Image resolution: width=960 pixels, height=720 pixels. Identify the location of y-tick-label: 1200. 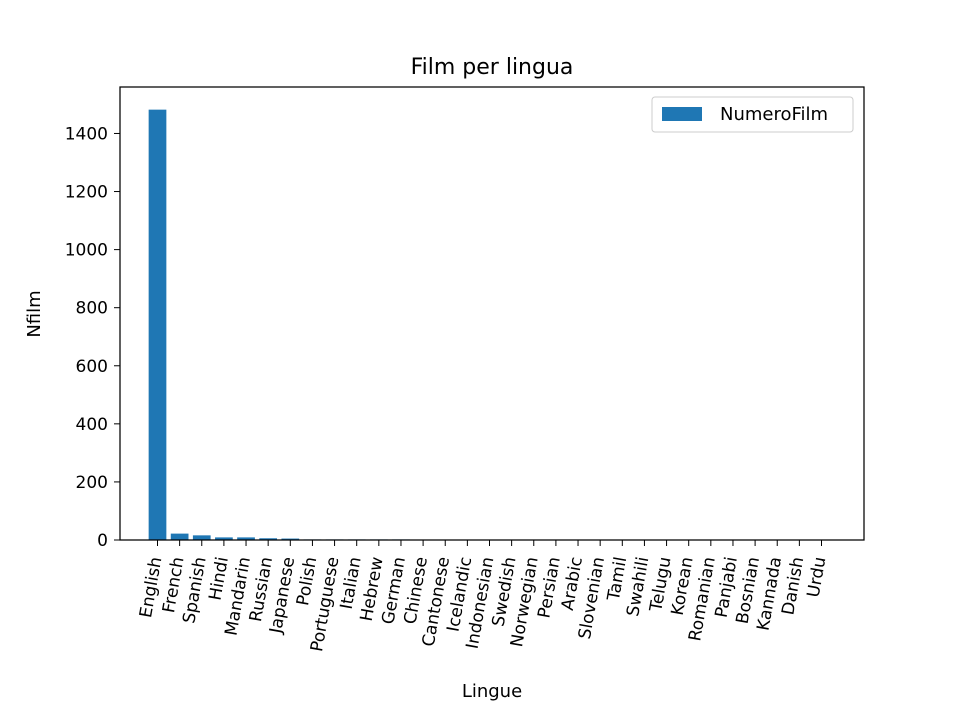
(86, 193).